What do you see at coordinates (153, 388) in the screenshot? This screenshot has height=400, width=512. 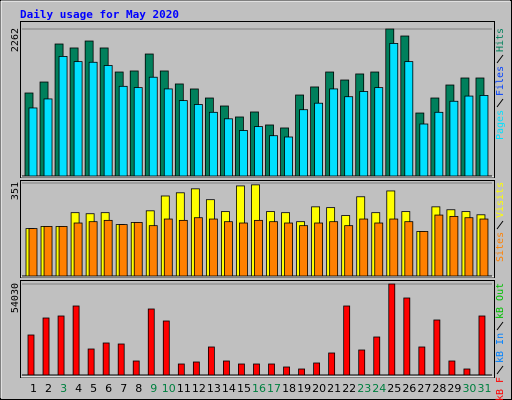 I see `x-tick-label: 9` at bounding box center [153, 388].